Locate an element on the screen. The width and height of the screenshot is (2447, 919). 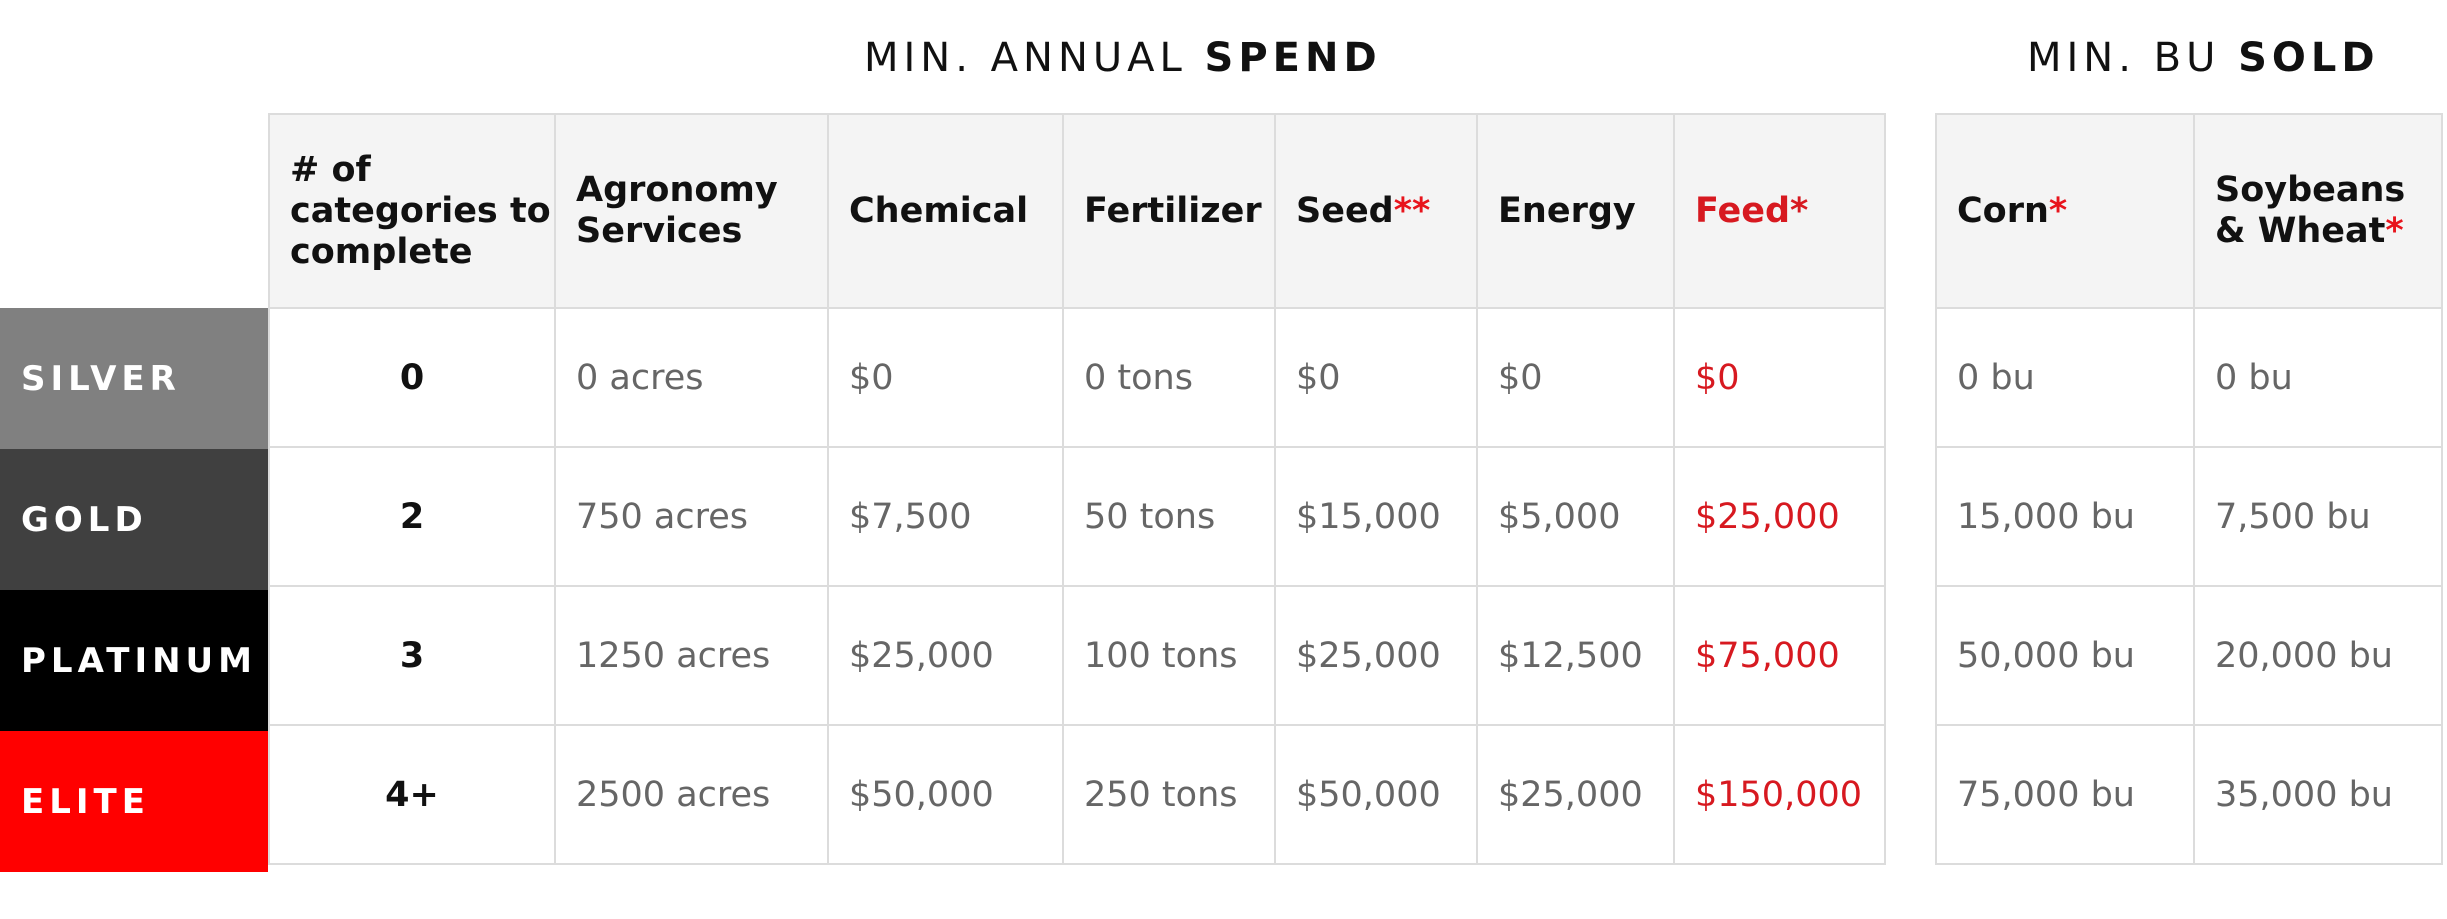
sold-heading-light: MIN. BU is located at coordinates (2133, 58).